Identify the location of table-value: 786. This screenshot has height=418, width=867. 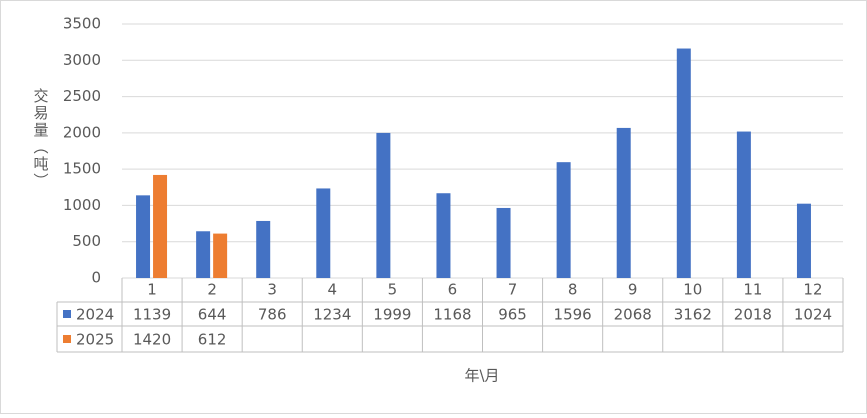
(272, 315).